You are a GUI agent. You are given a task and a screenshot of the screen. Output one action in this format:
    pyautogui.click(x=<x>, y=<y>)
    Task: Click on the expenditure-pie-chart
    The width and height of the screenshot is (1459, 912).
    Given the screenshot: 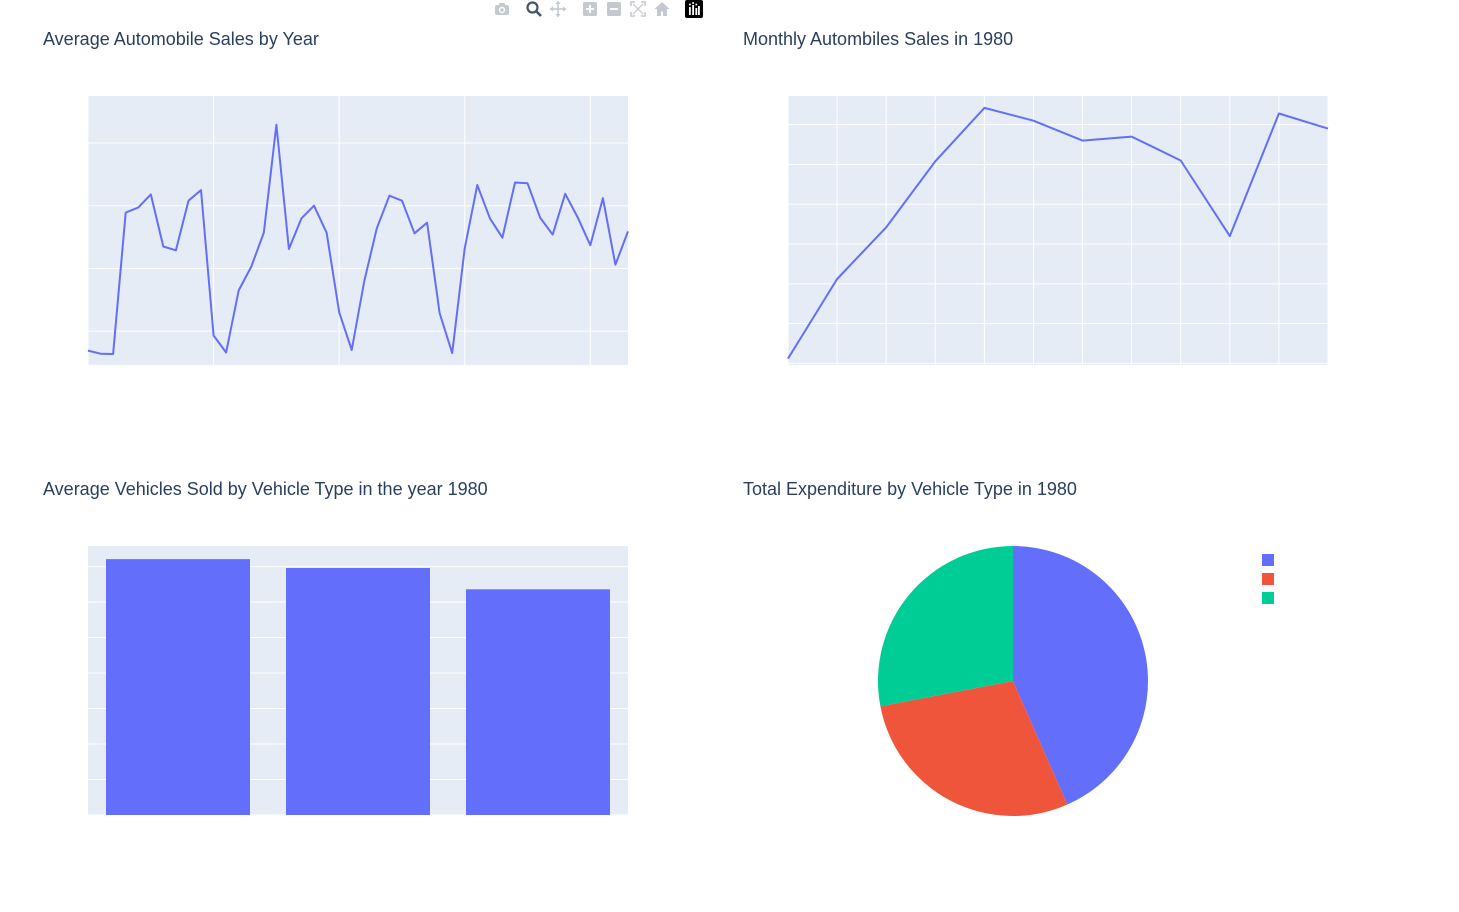 What is the action you would take?
    pyautogui.click(x=1075, y=681)
    